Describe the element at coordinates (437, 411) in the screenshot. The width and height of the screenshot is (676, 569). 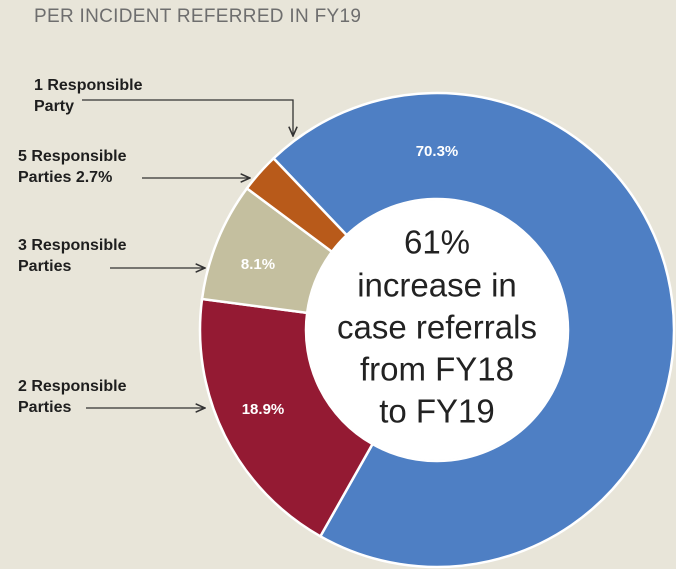
I see `center-text: to FY19` at that location.